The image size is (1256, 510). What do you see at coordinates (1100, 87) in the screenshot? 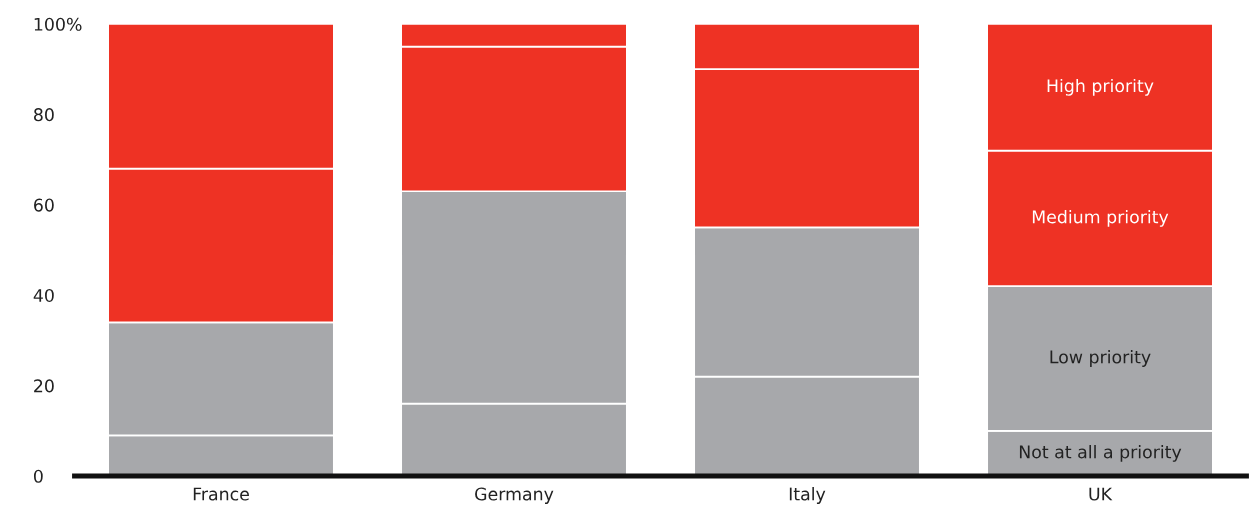
I see `series-label: High priority` at bounding box center [1100, 87].